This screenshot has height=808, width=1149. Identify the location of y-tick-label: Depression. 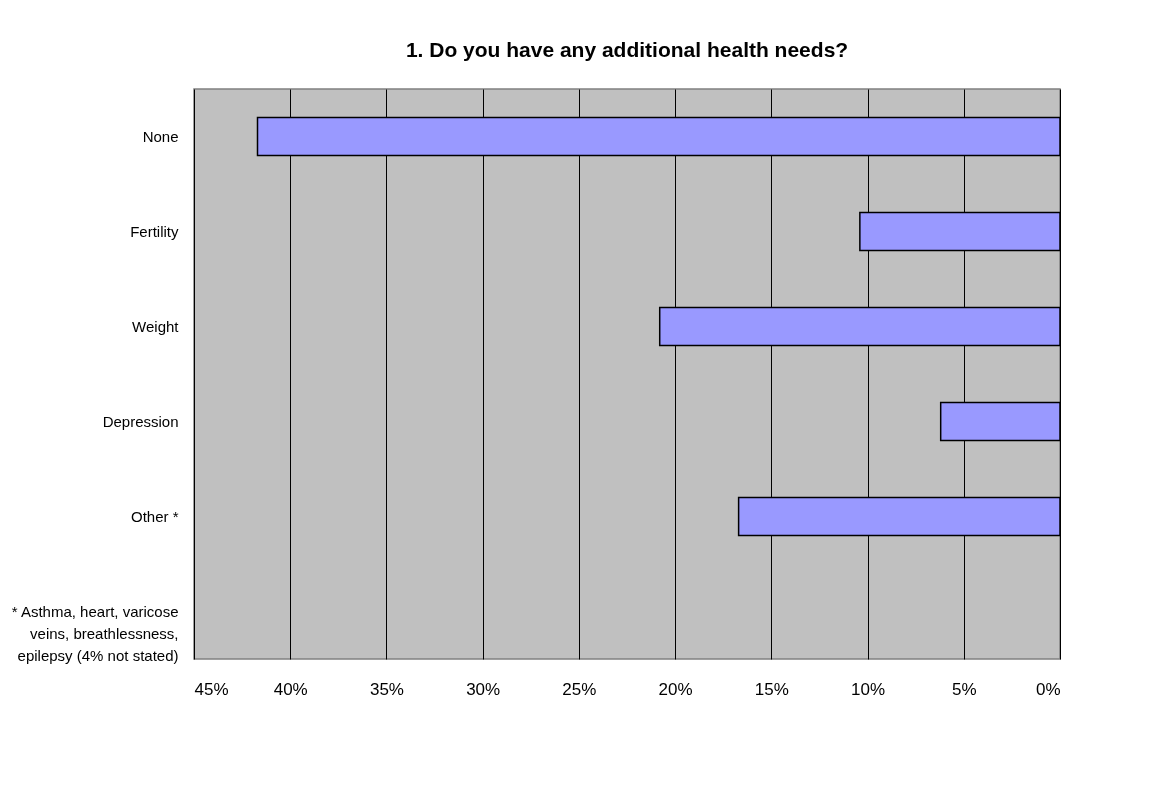
(140, 421).